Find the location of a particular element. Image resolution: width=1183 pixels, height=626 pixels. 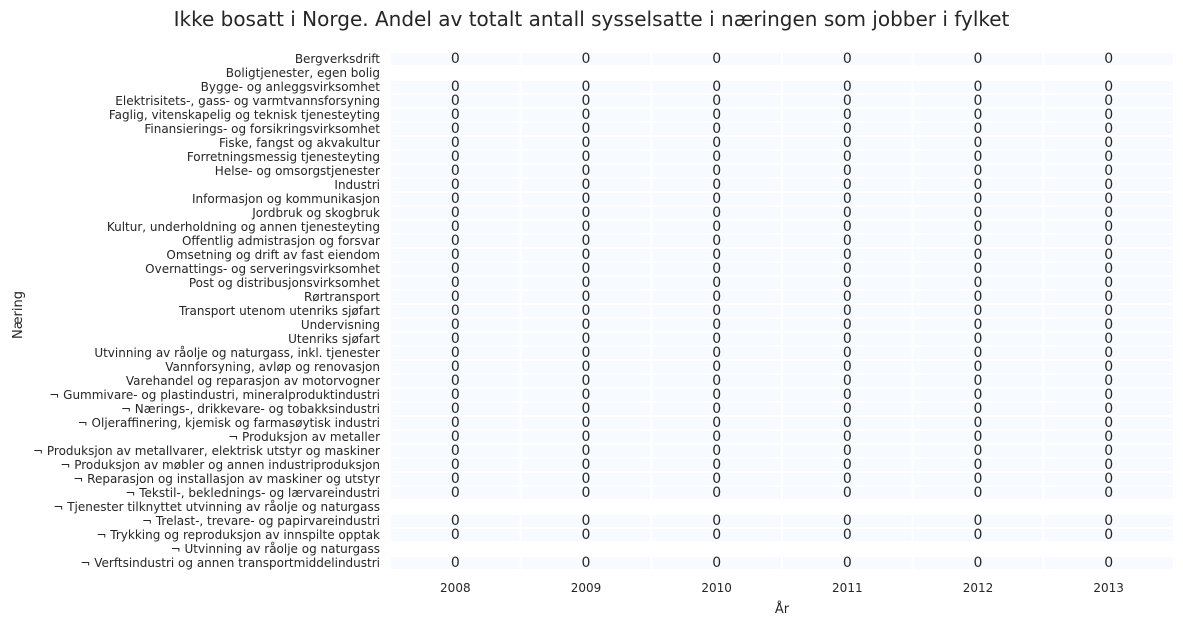

x-tick-label: 2009 is located at coordinates (586, 588).